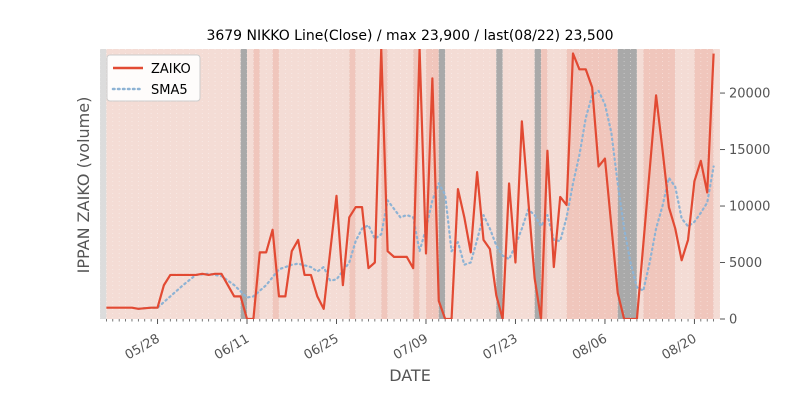 The image size is (800, 404). I want to click on x-tick-label: 06/11, so click(232, 347).